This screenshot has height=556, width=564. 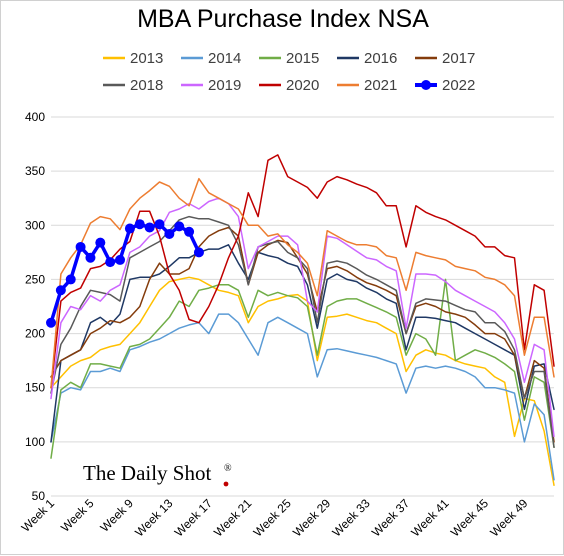 I want to click on chart-title: MBA Purchase Index NSA, so click(x=283, y=19).